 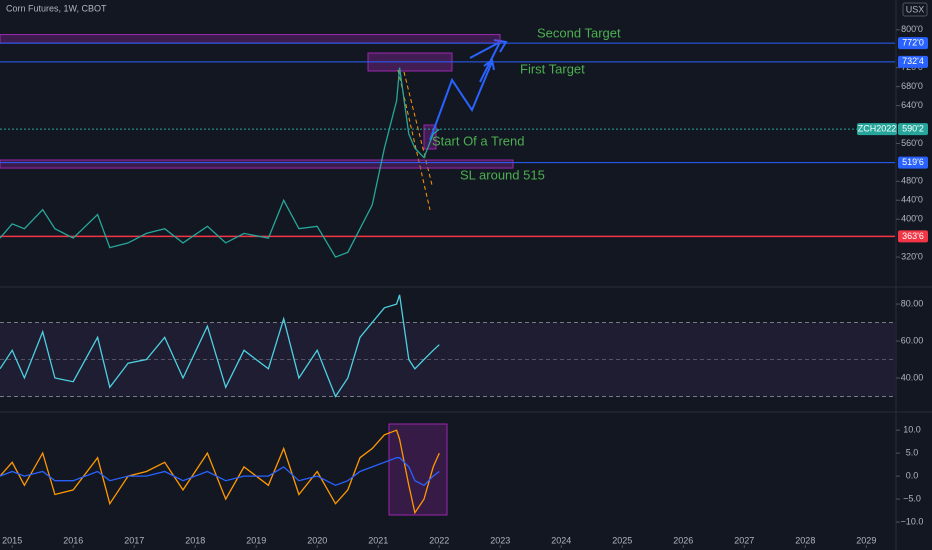 What do you see at coordinates (439, 540) in the screenshot?
I see `x-tick-label: 2022` at bounding box center [439, 540].